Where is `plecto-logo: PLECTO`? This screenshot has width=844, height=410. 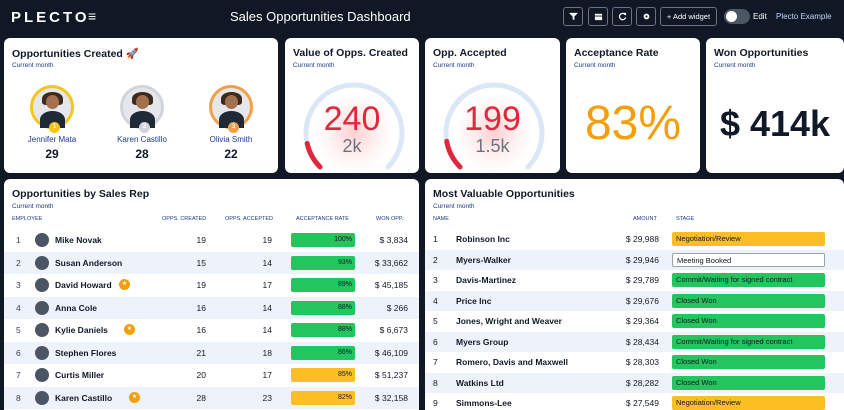
plecto-logo: PLECTO is located at coordinates (50, 17).